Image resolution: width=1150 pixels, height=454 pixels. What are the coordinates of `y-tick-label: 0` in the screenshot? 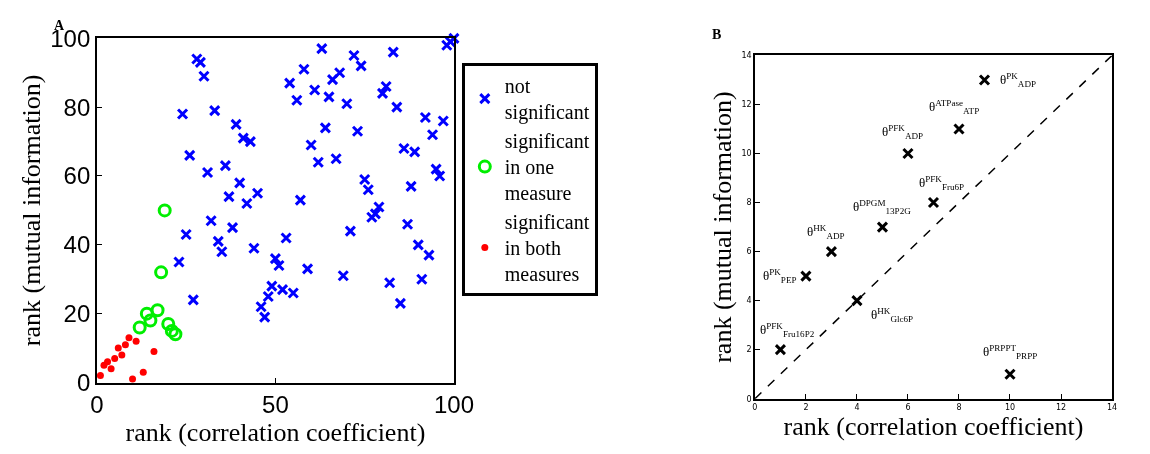 It's located at (83, 382).